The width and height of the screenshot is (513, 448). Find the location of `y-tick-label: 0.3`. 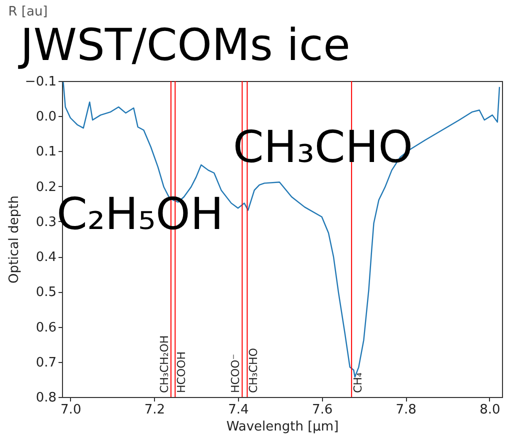

y-tick-label: 0.3 is located at coordinates (46, 222).